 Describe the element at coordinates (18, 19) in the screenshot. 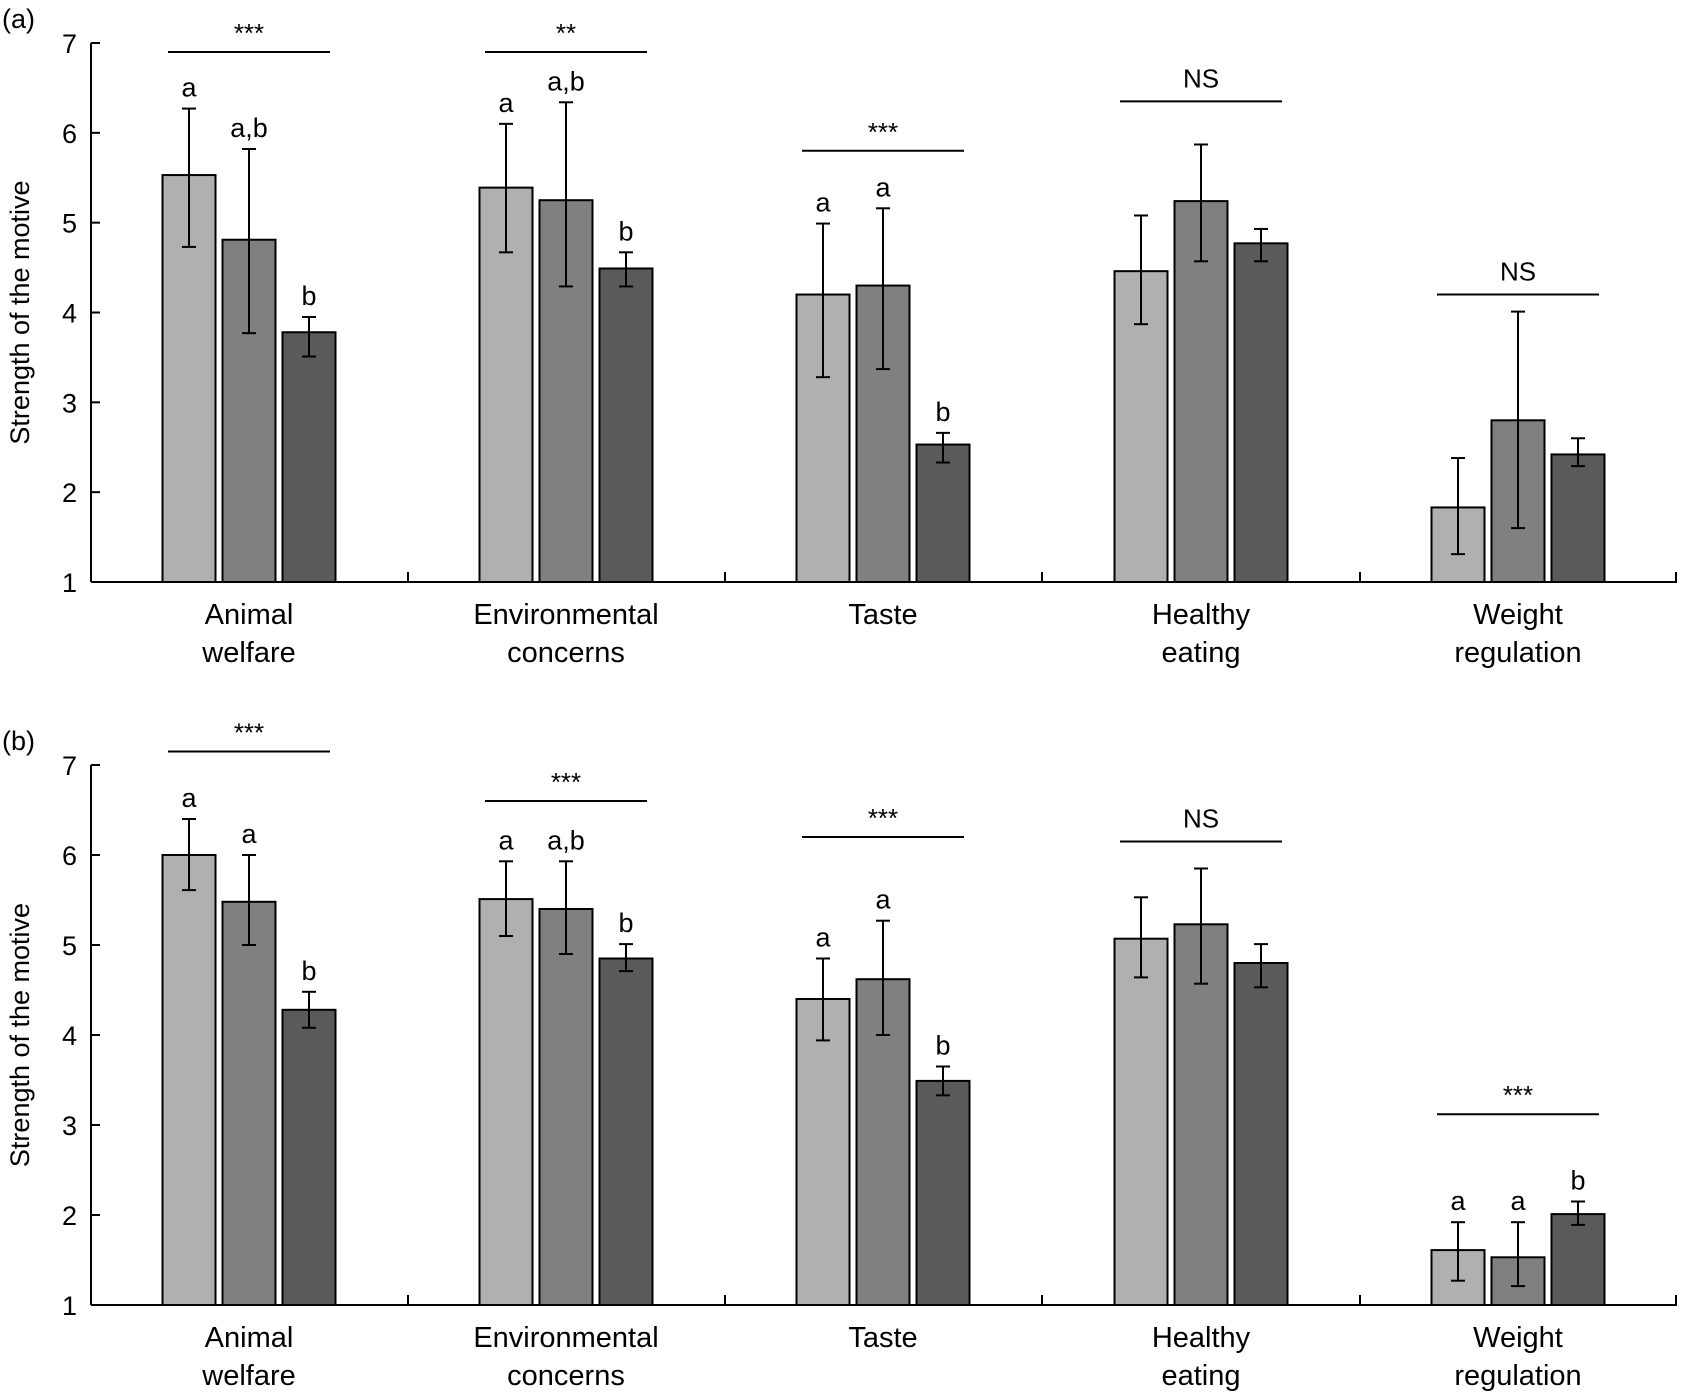

I see `panel-label: (a)` at that location.